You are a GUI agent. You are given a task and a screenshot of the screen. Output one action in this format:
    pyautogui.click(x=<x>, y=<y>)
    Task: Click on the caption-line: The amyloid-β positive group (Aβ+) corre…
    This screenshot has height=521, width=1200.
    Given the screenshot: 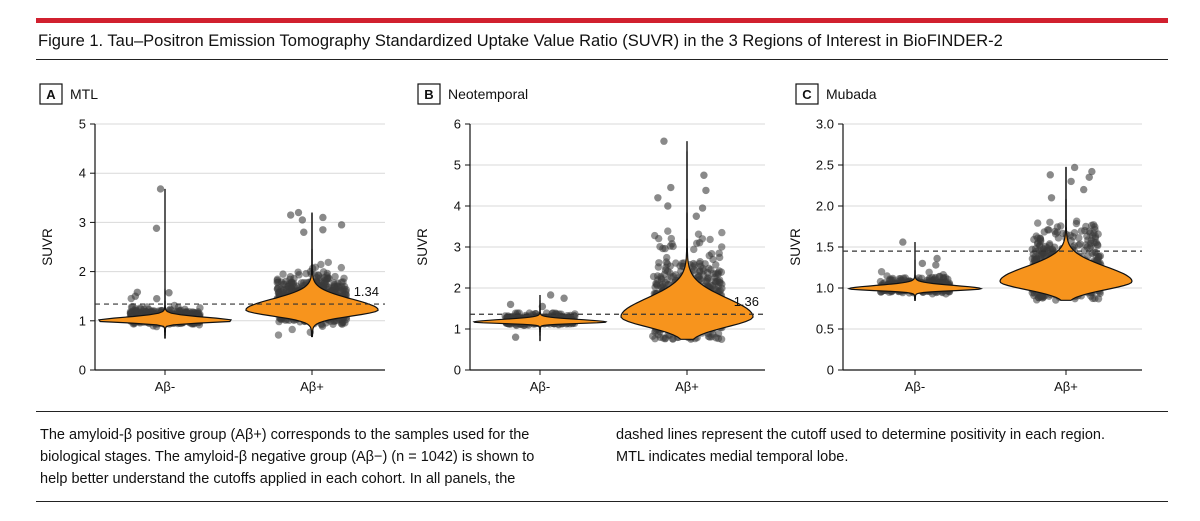 What is the action you would take?
    pyautogui.click(x=285, y=435)
    